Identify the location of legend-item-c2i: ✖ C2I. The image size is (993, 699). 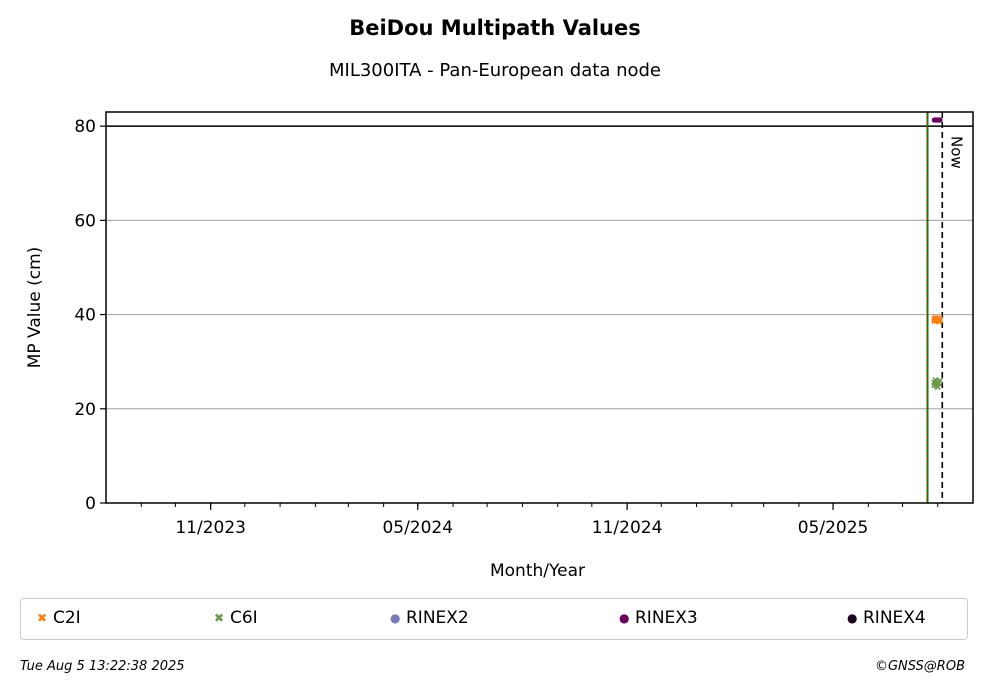
(59, 618).